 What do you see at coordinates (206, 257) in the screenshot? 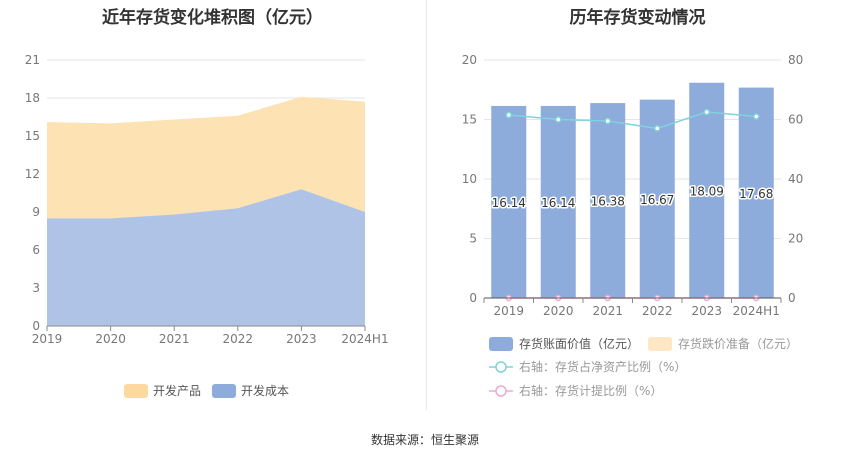
I see `area-开发成本` at bounding box center [206, 257].